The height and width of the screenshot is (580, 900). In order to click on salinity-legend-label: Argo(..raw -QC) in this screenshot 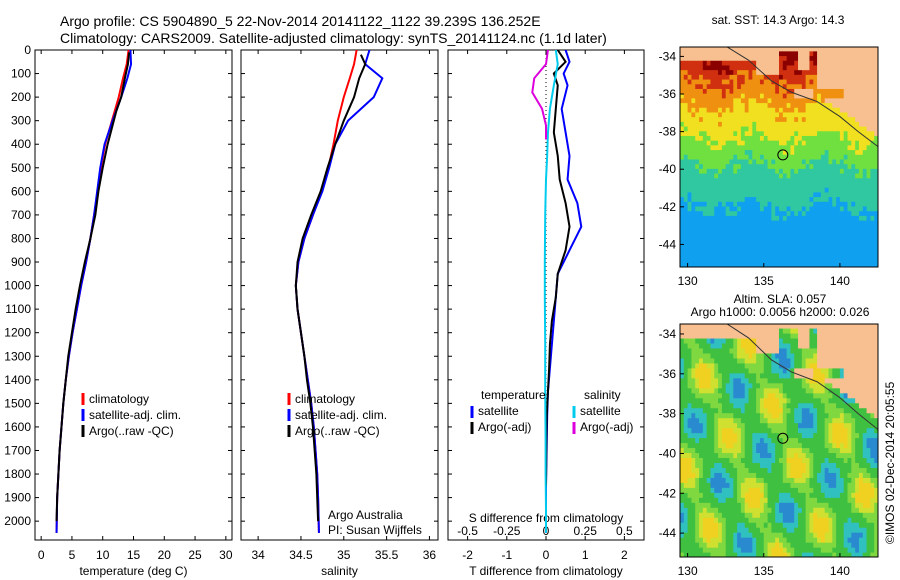, I will do `click(337, 431)`.